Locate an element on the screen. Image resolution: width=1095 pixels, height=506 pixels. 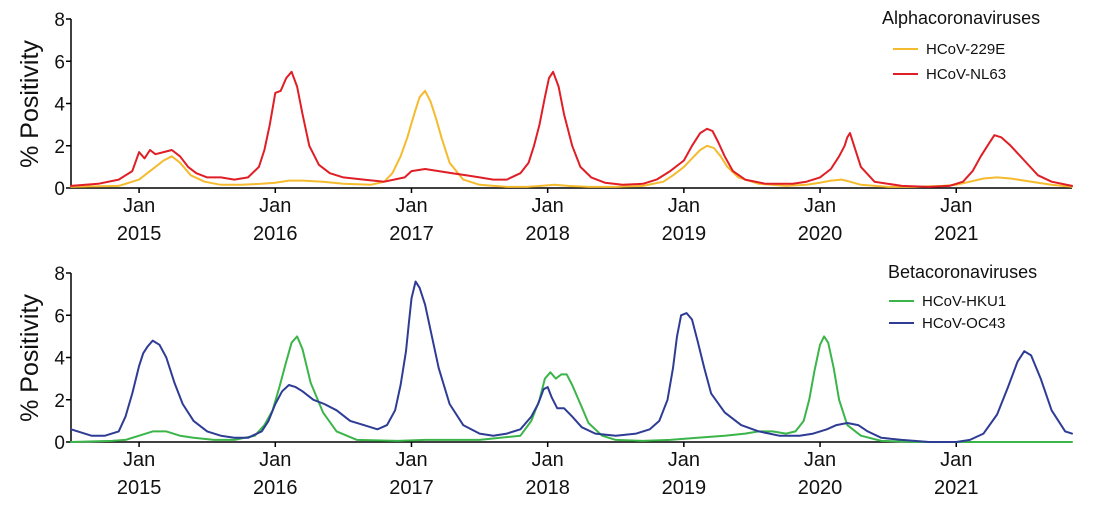
panel2-legend-title: Betacoronaviruses is located at coordinates (962, 272).